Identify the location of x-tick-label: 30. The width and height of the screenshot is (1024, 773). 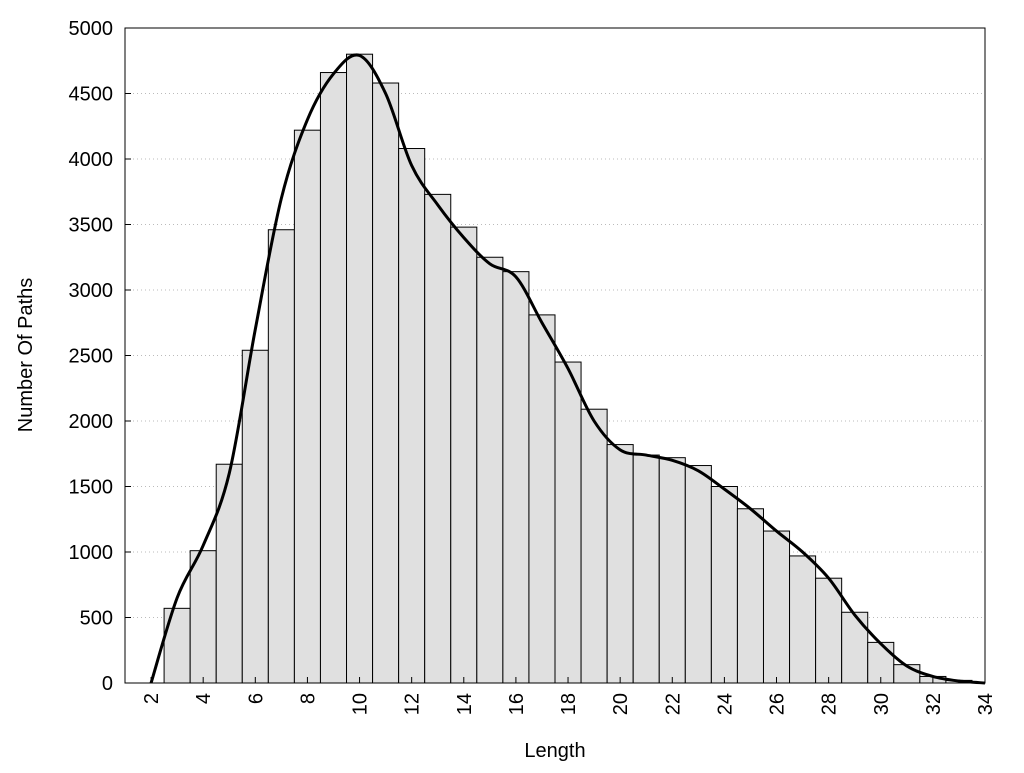
(882, 704).